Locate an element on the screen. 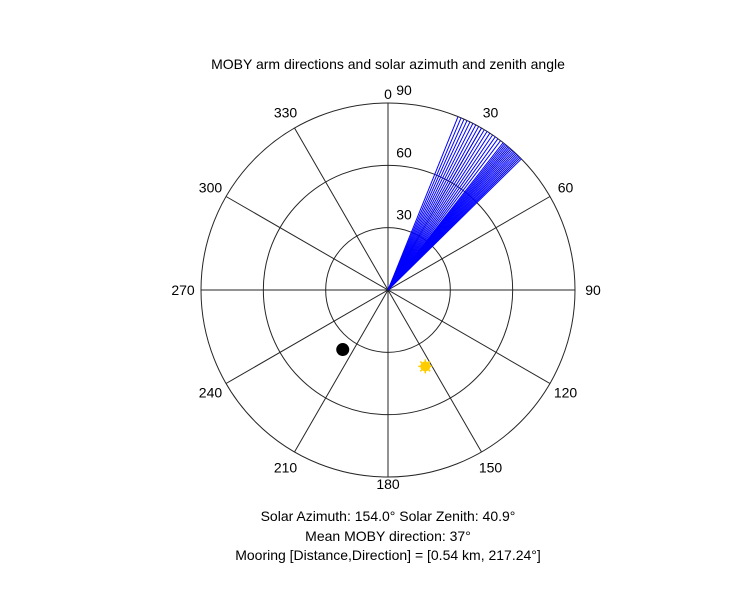 Image resolution: width=750 pixels, height=600 pixels. polar-series is located at coordinates (429, 245).